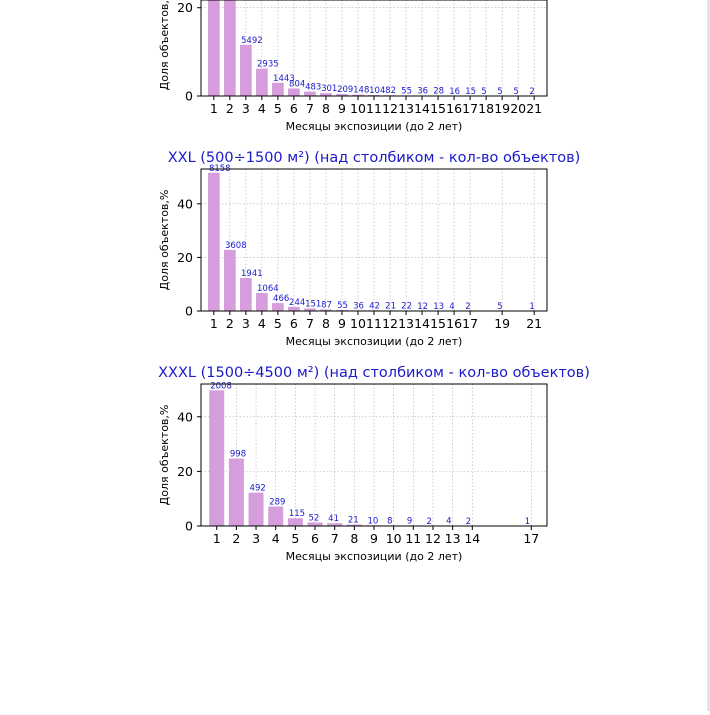 Image resolution: width=710 pixels, height=715 pixels. I want to click on bar-label: 1941, so click(252, 274).